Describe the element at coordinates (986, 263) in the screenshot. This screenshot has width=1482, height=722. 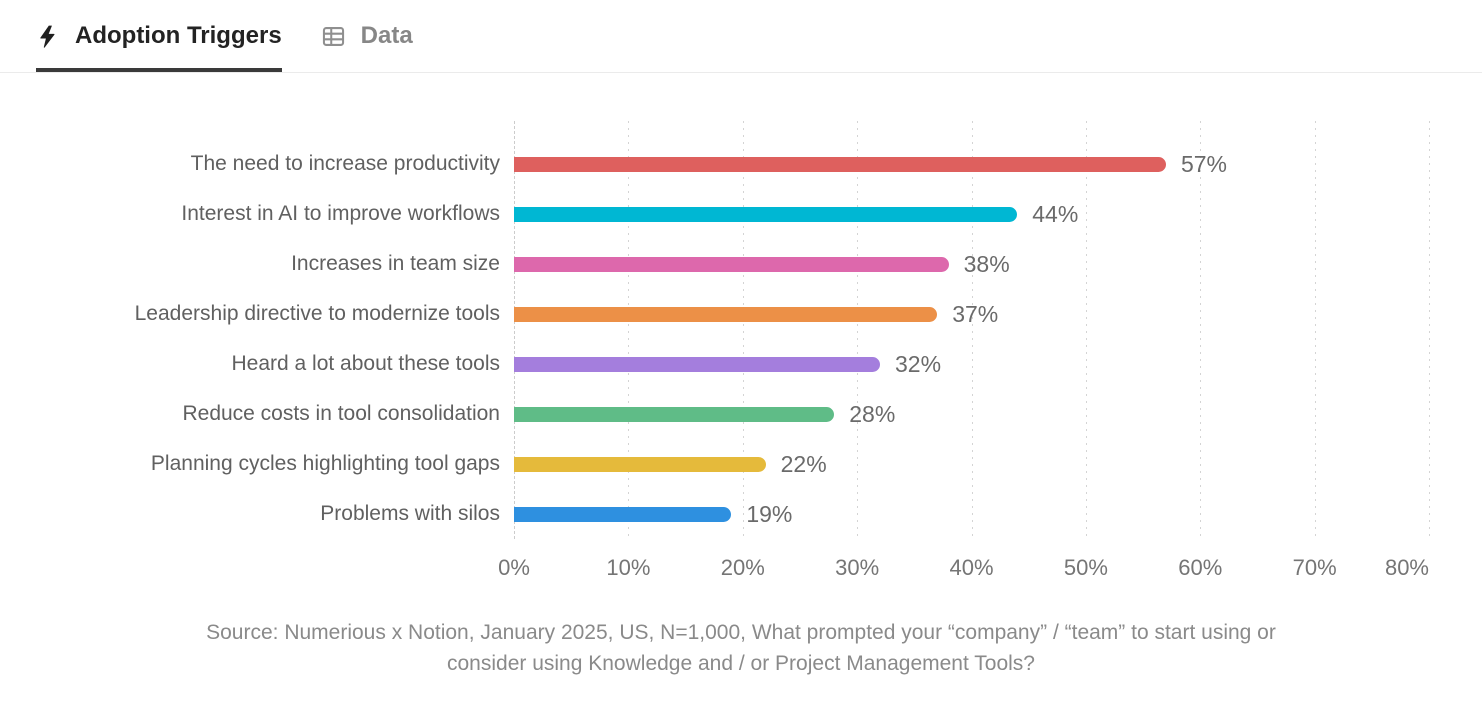
I see `value-label: 38%` at that location.